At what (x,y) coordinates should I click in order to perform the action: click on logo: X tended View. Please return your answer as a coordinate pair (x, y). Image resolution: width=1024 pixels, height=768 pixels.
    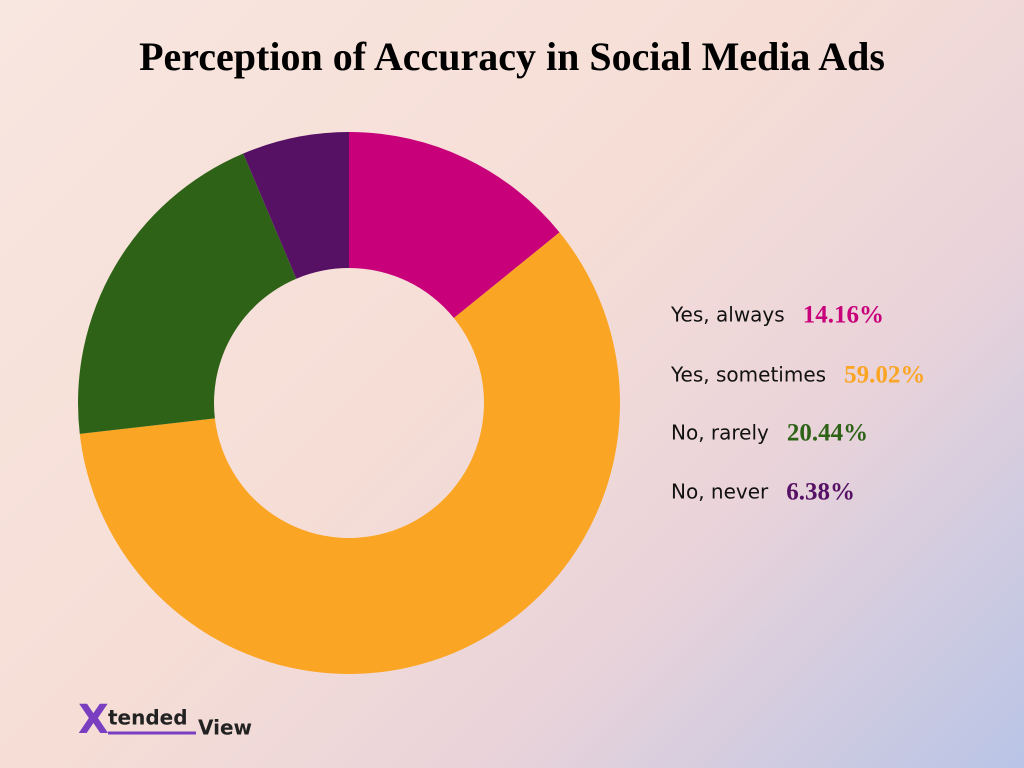
    Looking at the image, I should click on (165, 720).